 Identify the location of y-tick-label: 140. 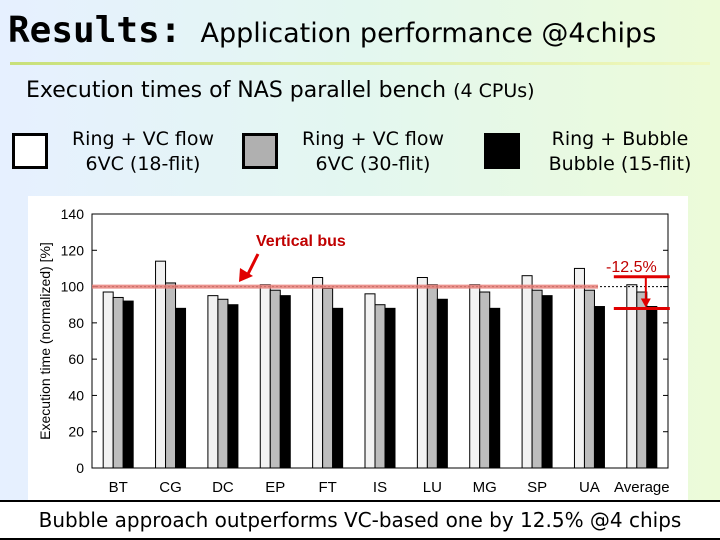
(73, 214).